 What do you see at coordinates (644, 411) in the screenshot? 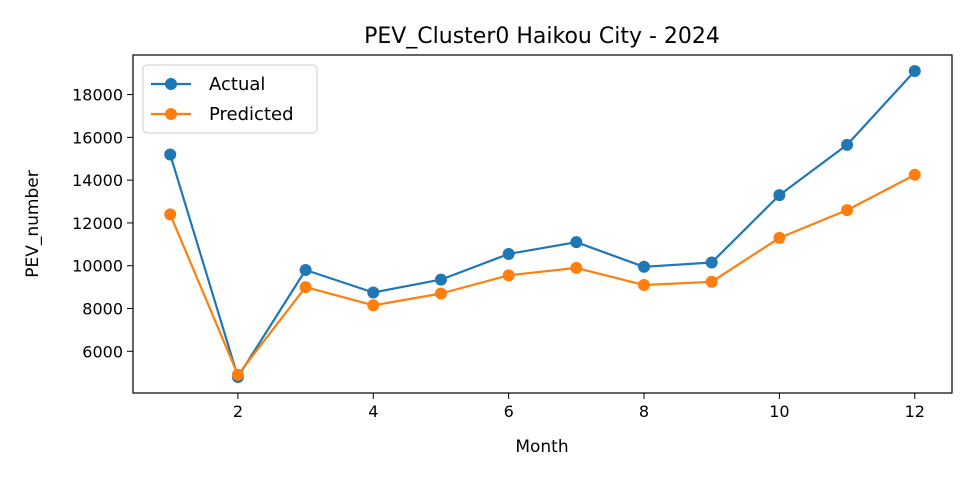
I see `x-tick-label: 8` at bounding box center [644, 411].